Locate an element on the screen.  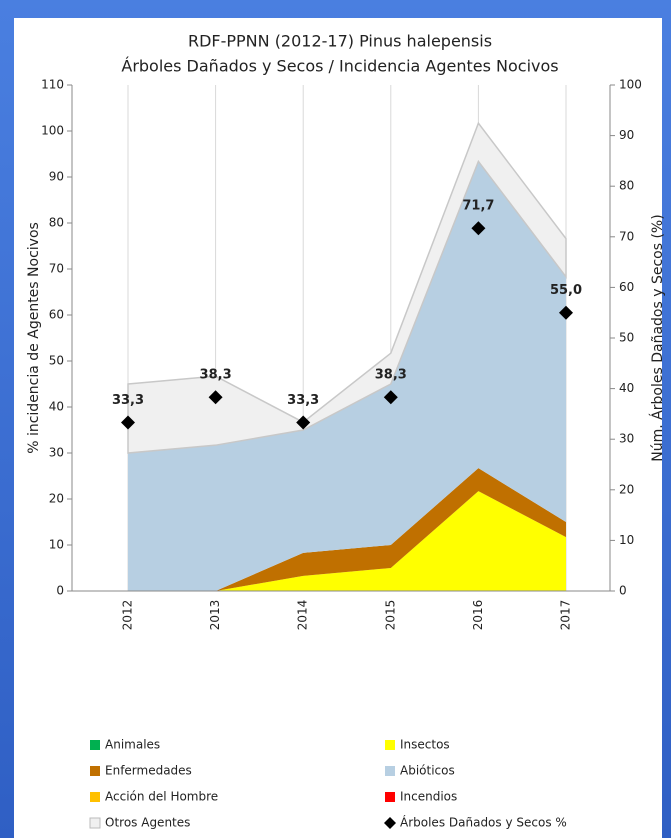
legend-label: Árboles Dañados y Secos % is located at coordinates (483, 822).